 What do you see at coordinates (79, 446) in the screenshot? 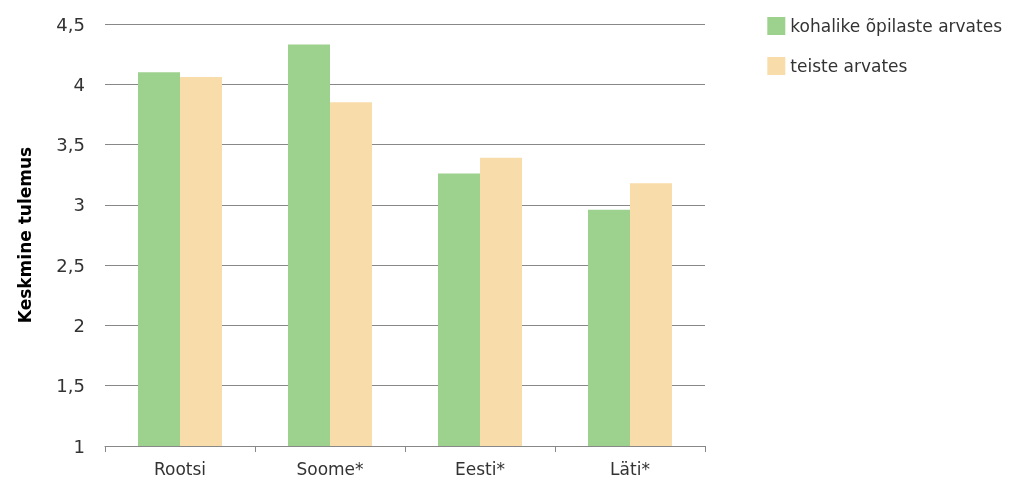
I see `y-tick-label: 1` at bounding box center [79, 446].